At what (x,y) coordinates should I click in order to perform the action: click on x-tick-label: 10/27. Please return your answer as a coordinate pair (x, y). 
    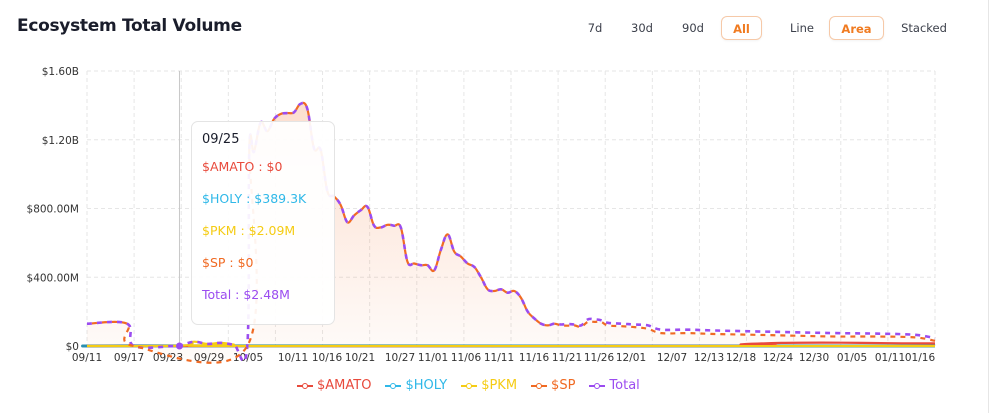
    Looking at the image, I should click on (400, 358).